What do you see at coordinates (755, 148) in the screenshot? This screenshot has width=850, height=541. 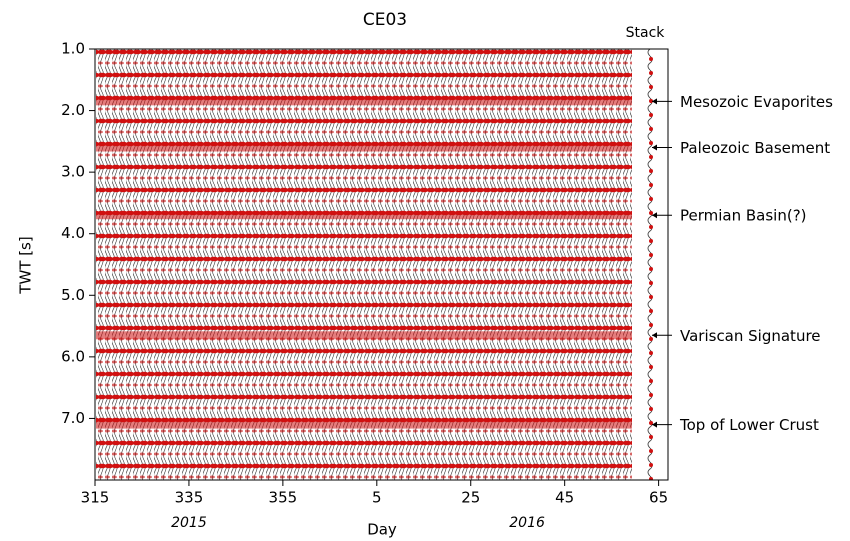 I see `annotation: Paleozoic Basement` at bounding box center [755, 148].